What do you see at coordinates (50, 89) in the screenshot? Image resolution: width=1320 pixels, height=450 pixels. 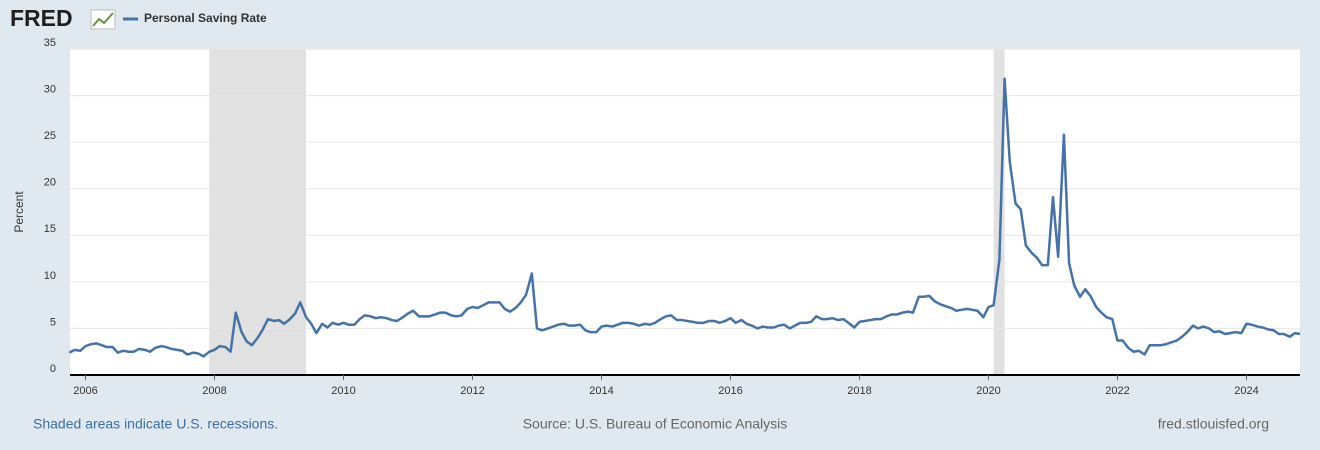 I see `y-tick-label: 30` at bounding box center [50, 89].